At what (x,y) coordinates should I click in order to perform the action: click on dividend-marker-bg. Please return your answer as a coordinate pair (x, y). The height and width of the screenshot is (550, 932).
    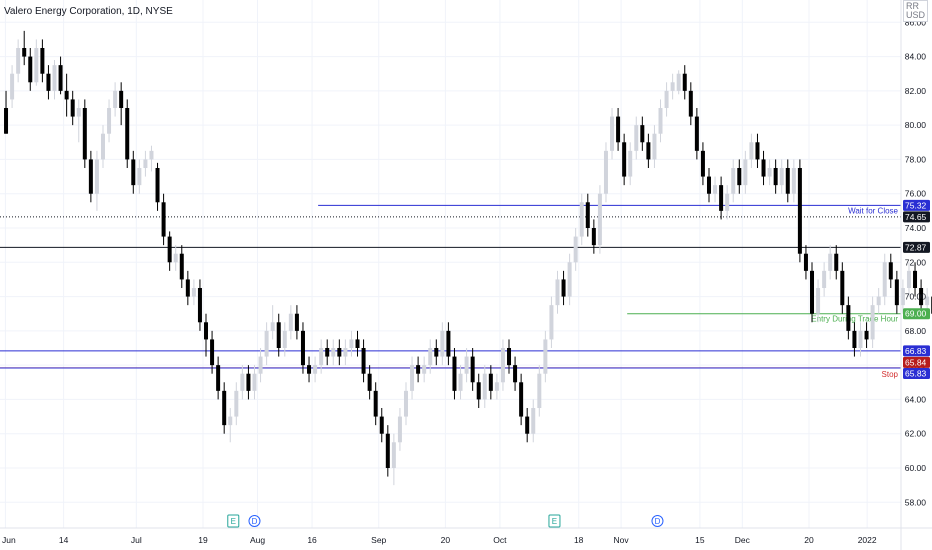
    Looking at the image, I should click on (657, 521).